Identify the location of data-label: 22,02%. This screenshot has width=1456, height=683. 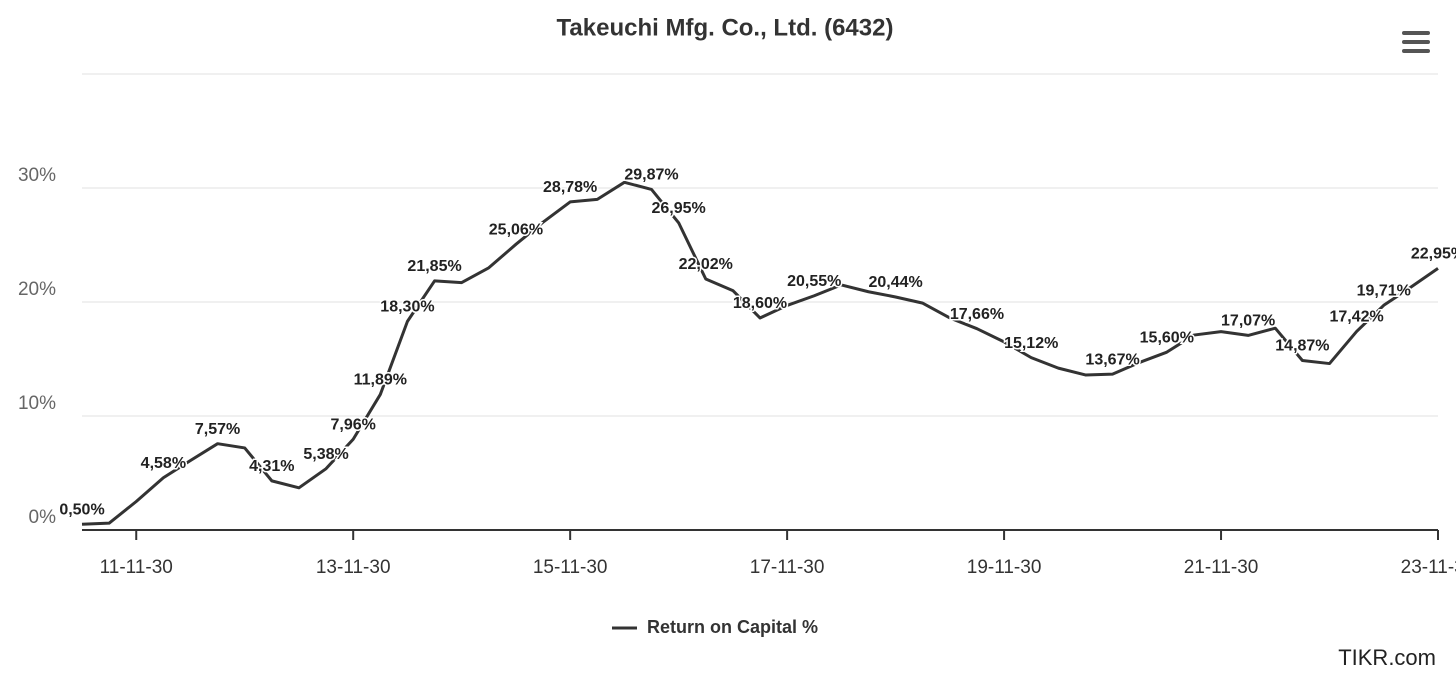
(706, 264).